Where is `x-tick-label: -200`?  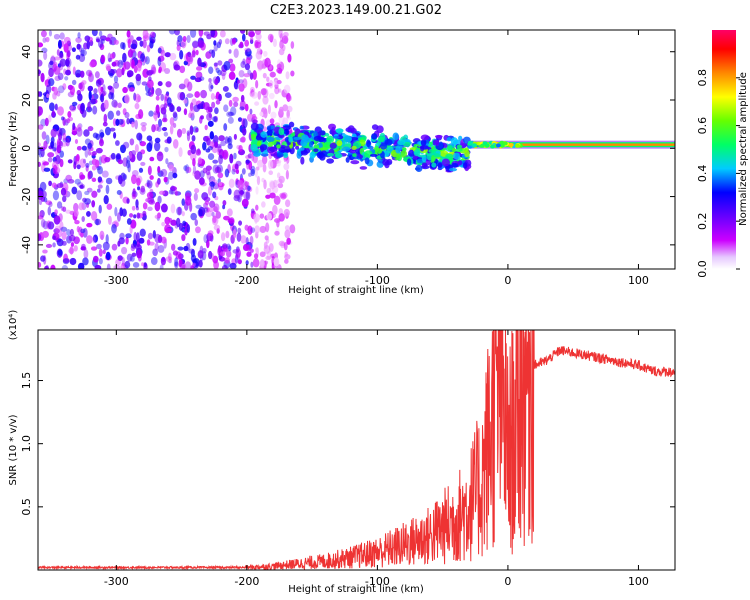
x-tick-label: -200 is located at coordinates (246, 280).